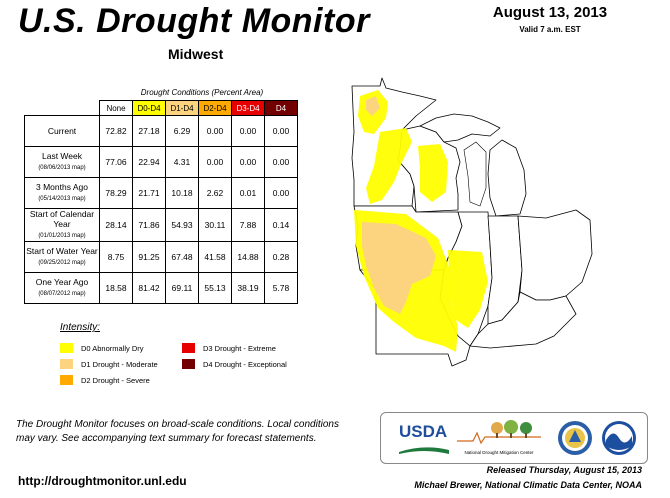 Image resolution: width=670 pixels, height=498 pixels. I want to click on legend-item-d4: D4 Drought - Exceptional, so click(234, 364).